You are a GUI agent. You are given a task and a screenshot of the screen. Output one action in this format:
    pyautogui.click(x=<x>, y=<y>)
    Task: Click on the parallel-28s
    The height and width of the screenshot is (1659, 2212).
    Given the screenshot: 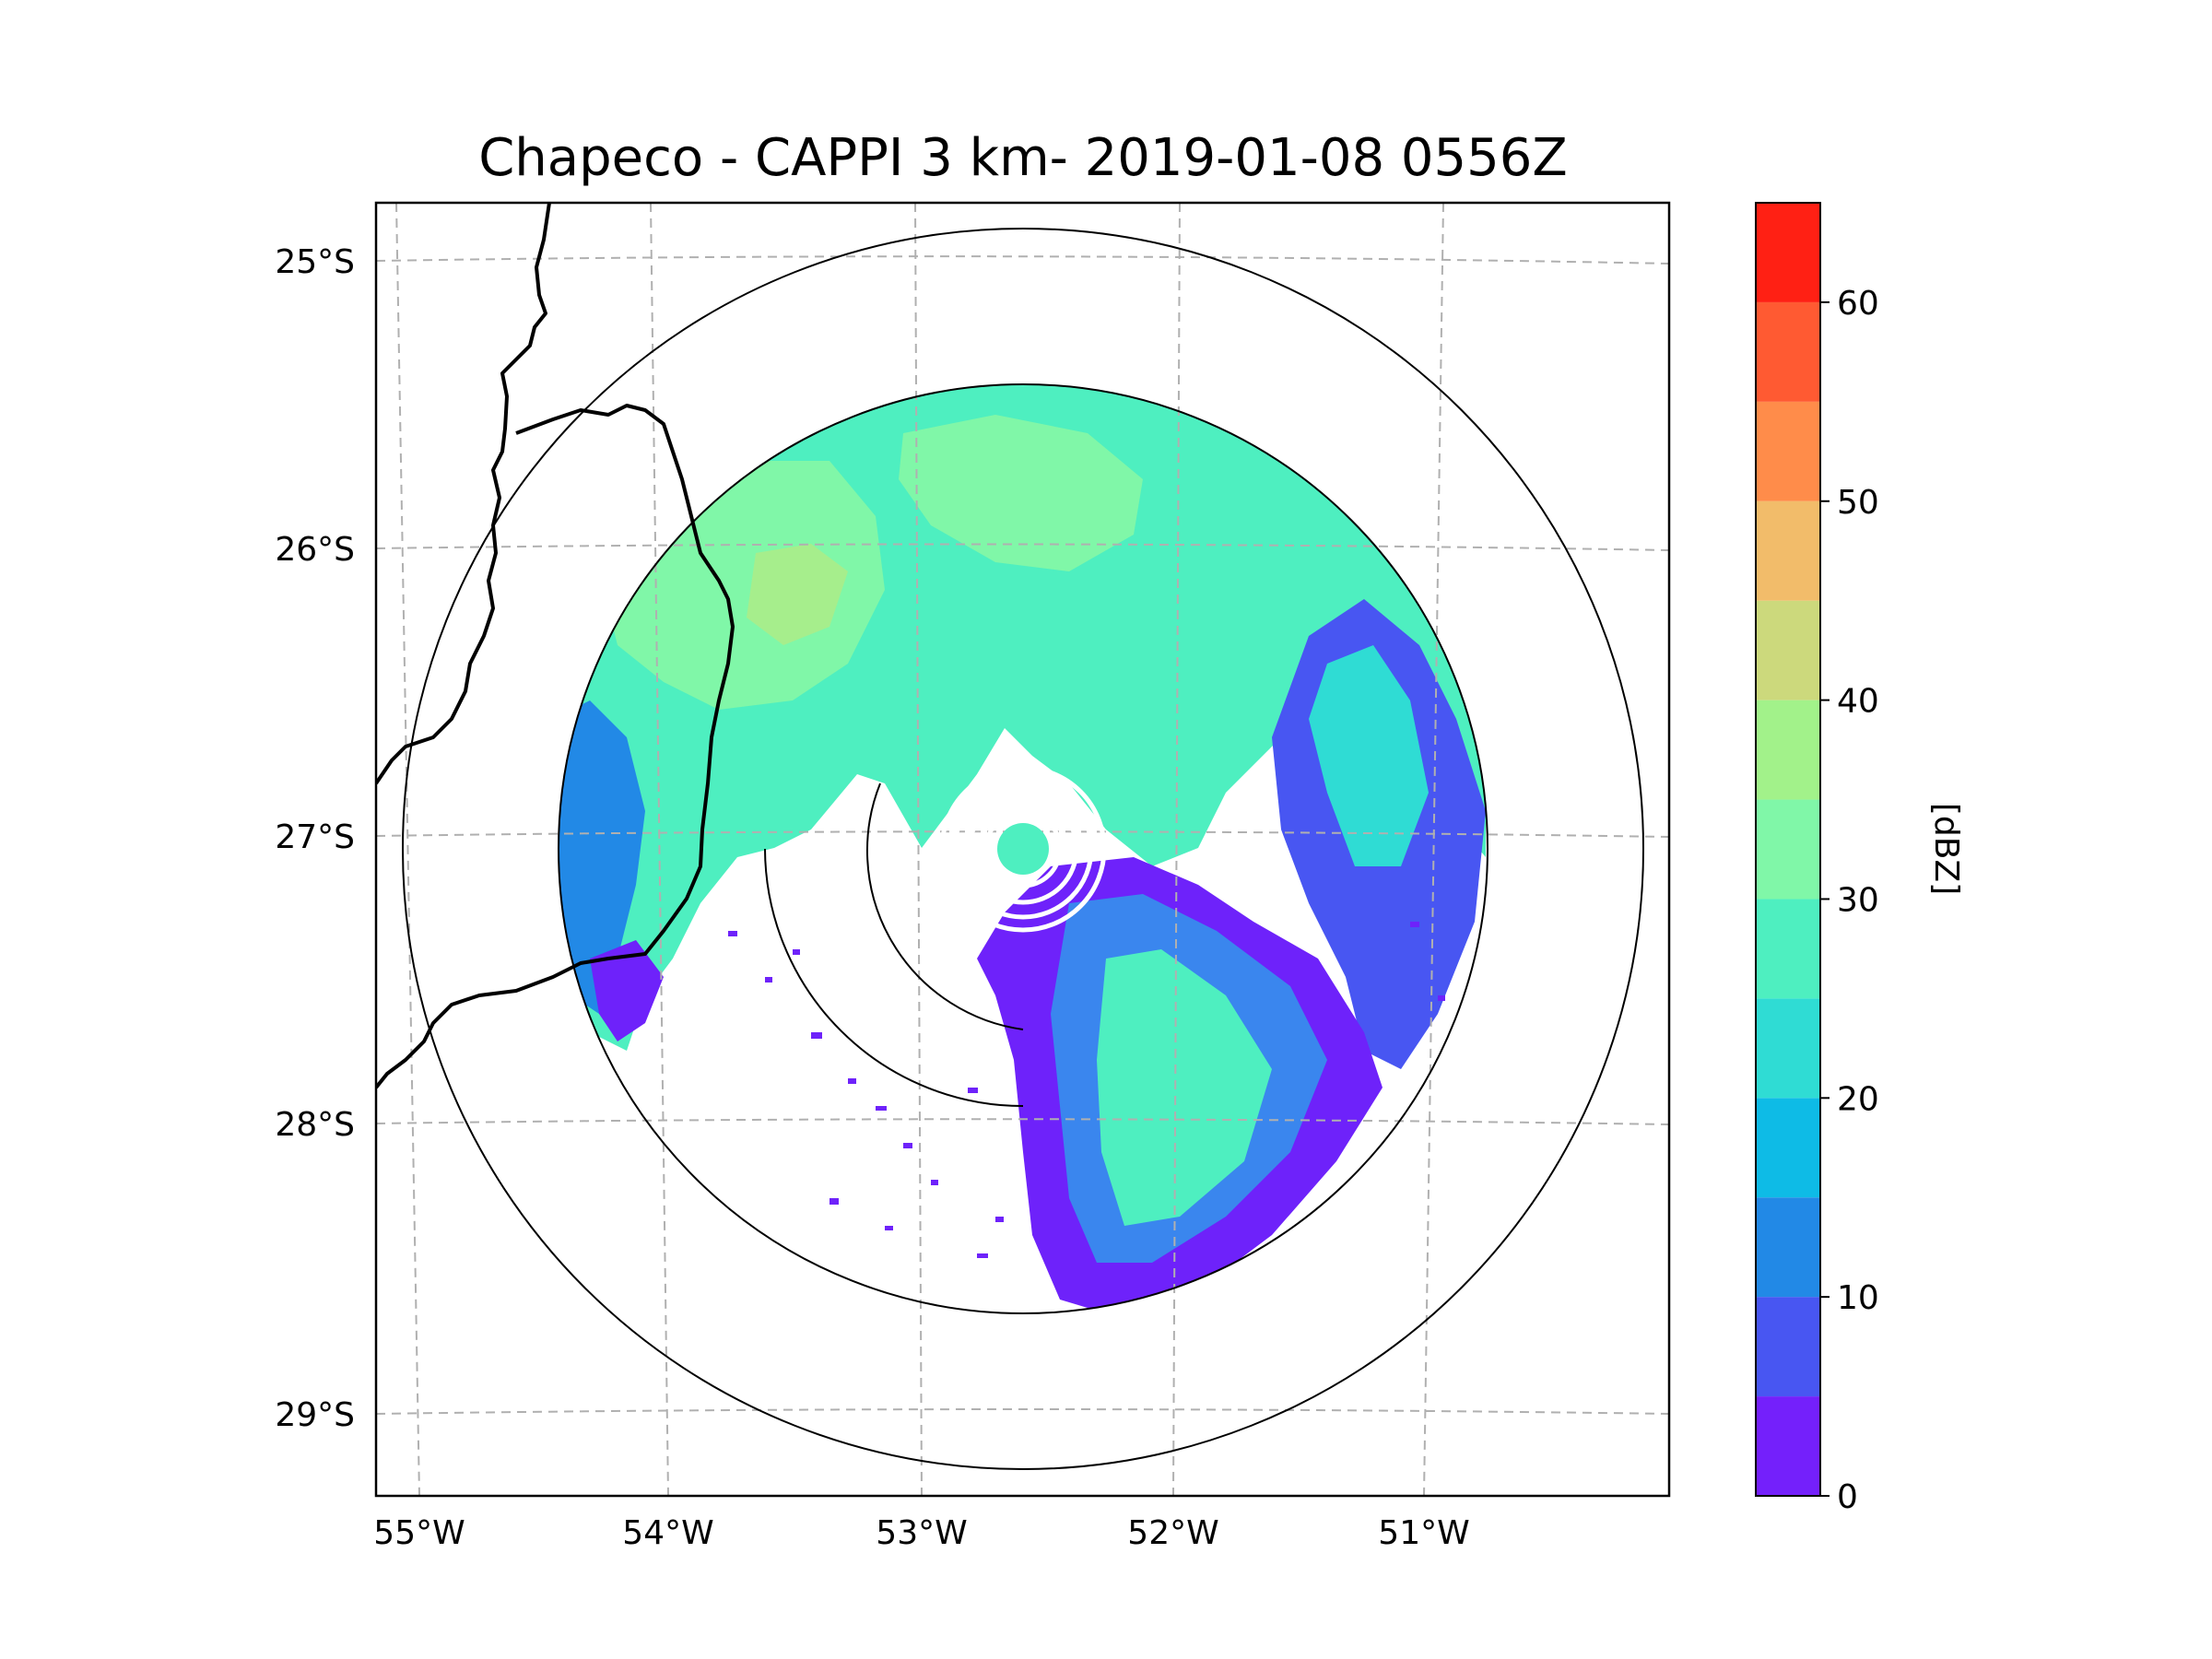 What is the action you would take?
    pyautogui.click(x=1022, y=1121)
    